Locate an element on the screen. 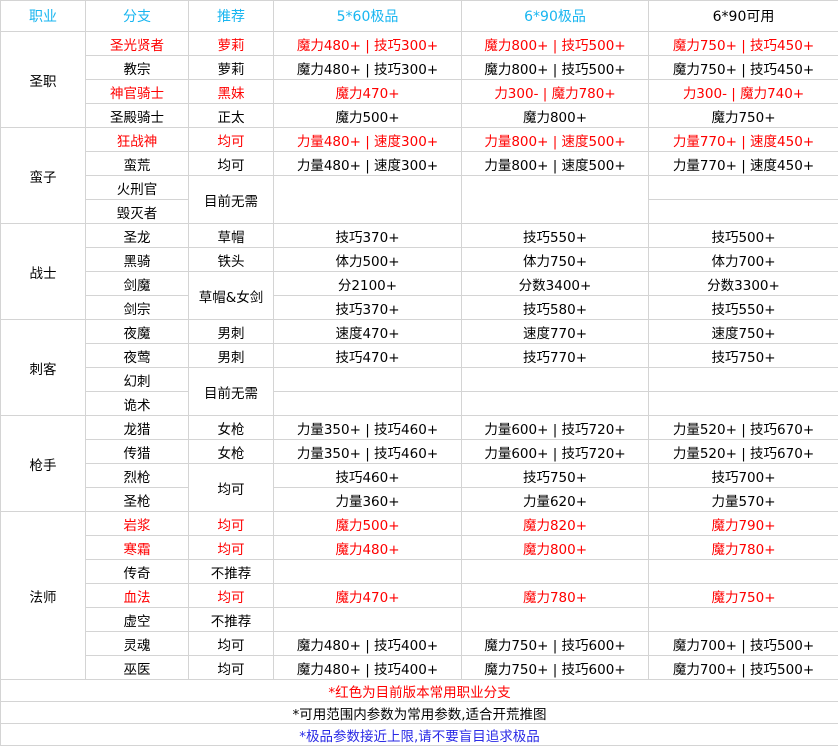  stat-requirement: 力量620+ is located at coordinates (555, 500).